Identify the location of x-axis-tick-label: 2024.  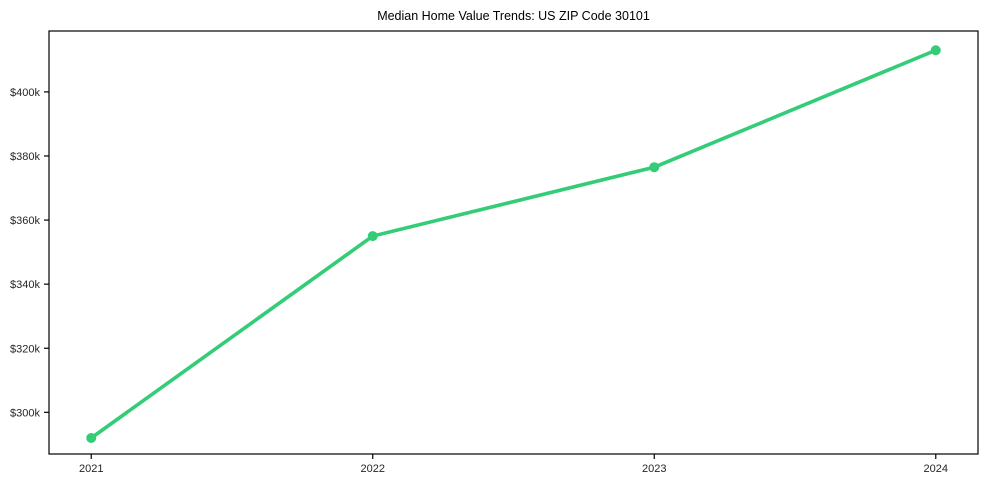
(936, 469).